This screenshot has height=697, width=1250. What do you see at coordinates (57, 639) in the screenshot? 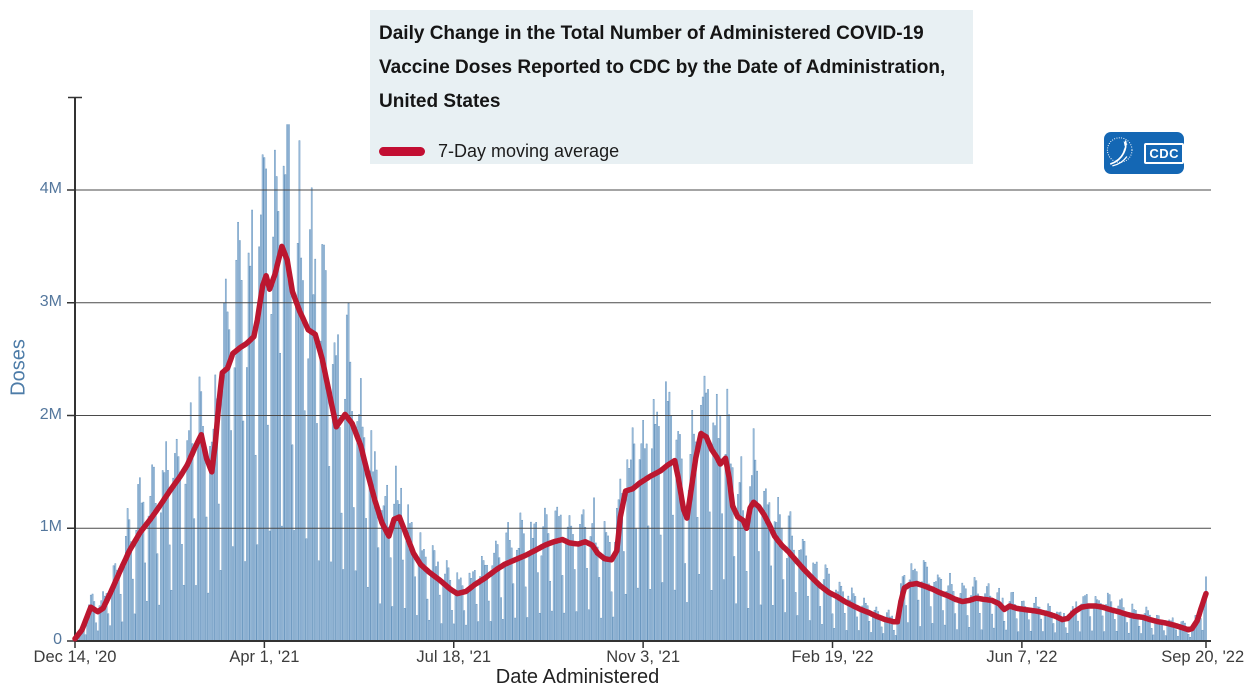
I see `y-axis-tick-label-0: 0` at bounding box center [57, 639].